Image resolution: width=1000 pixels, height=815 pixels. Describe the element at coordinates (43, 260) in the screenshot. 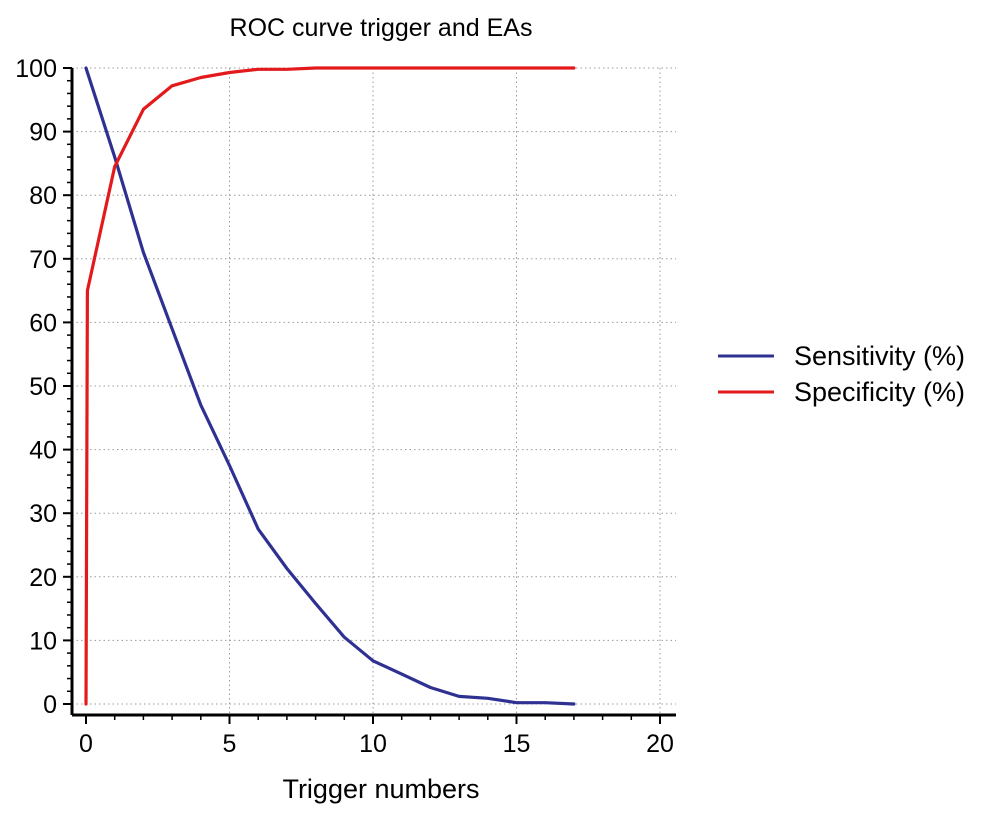

I see `y-tick-label: 70` at that location.